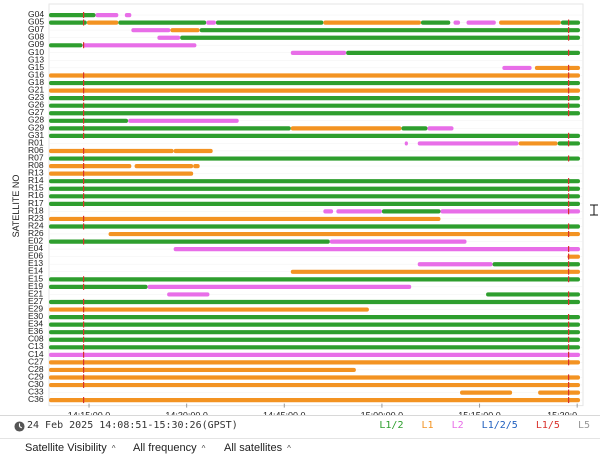  What do you see at coordinates (36, 90) in the screenshot?
I see `satellite-label: G21` at bounding box center [36, 90].